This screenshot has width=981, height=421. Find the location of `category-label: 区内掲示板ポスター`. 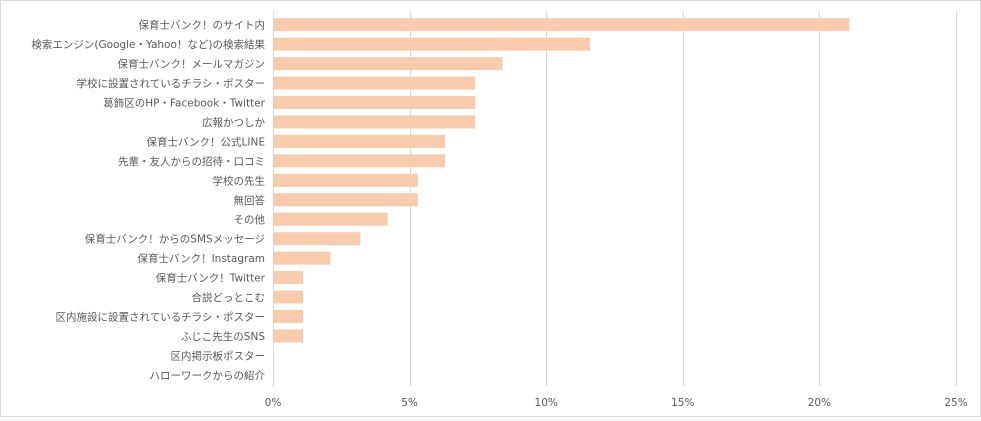

category-label: 区内掲示板ポスター is located at coordinates (218, 355).